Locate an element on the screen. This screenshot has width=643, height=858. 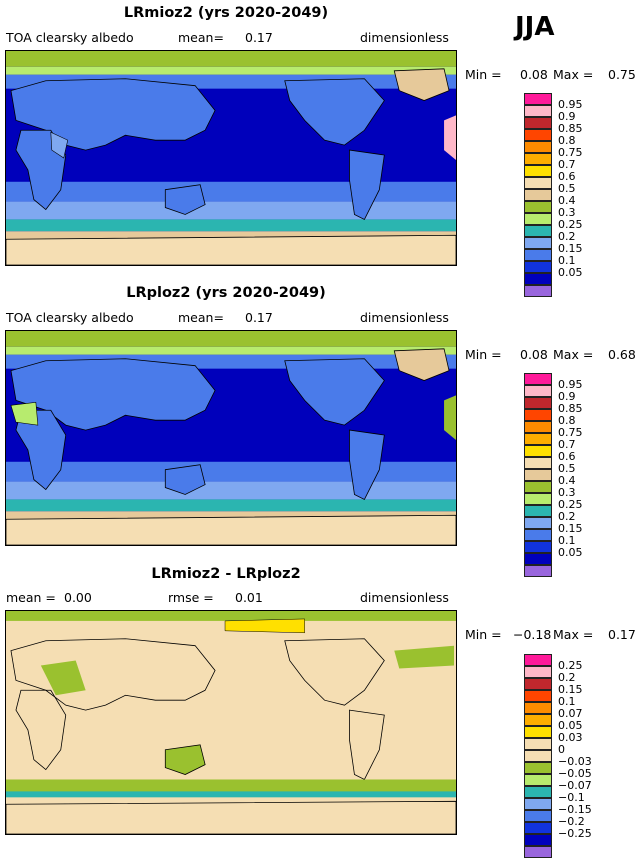
panel2-max-label: Max = is located at coordinates (573, 354).